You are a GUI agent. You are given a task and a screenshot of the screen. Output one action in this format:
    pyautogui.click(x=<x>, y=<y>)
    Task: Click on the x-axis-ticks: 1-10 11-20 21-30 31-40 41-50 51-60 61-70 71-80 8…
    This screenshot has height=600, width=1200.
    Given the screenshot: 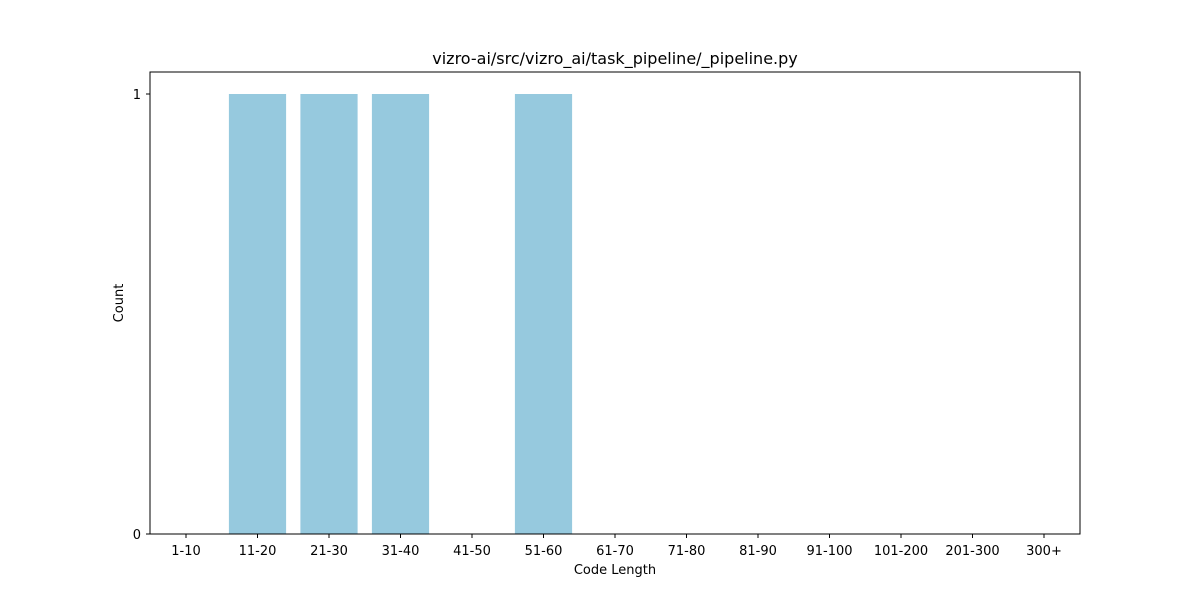 What is the action you would take?
    pyautogui.click(x=616, y=546)
    